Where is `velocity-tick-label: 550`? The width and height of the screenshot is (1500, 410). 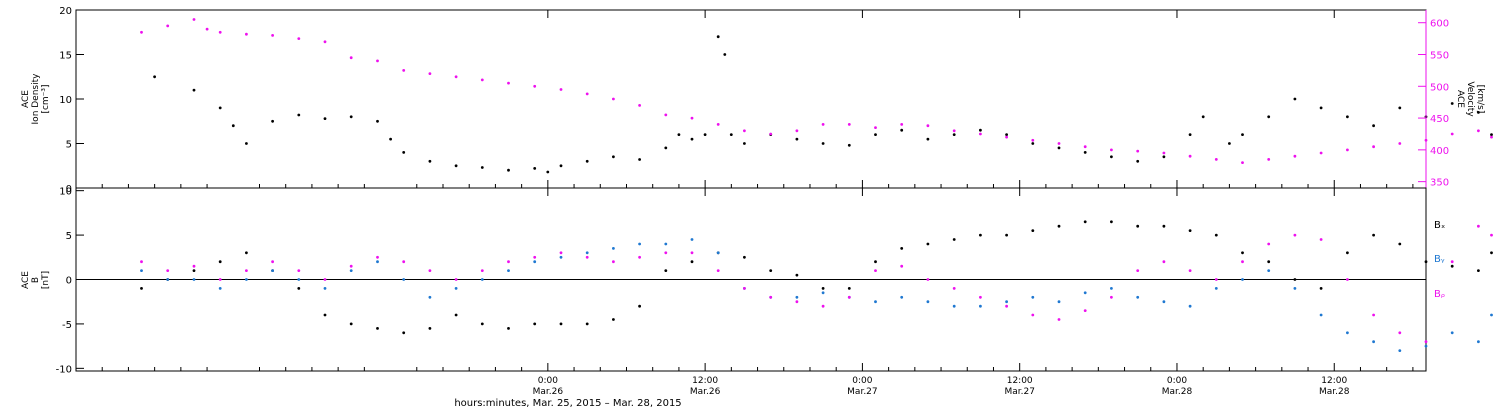 velocity-tick-label: 550 is located at coordinates (1439, 56).